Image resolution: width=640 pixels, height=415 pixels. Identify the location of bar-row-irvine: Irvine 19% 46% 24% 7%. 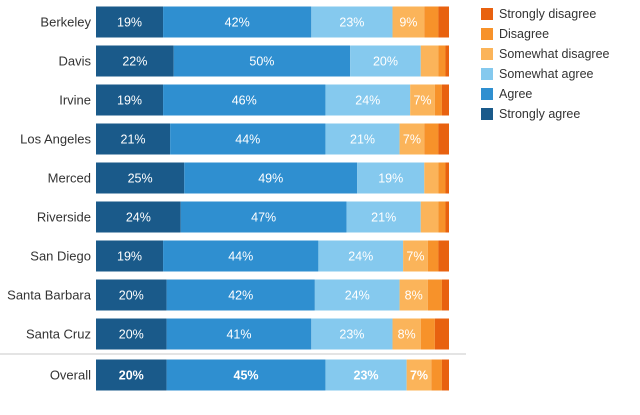
(254, 100).